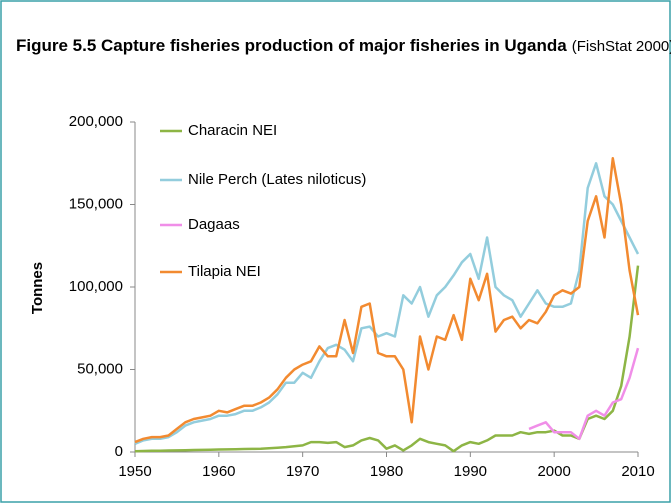 Image resolution: width=671 pixels, height=503 pixels. I want to click on legend-label: Dagaas, so click(214, 224).